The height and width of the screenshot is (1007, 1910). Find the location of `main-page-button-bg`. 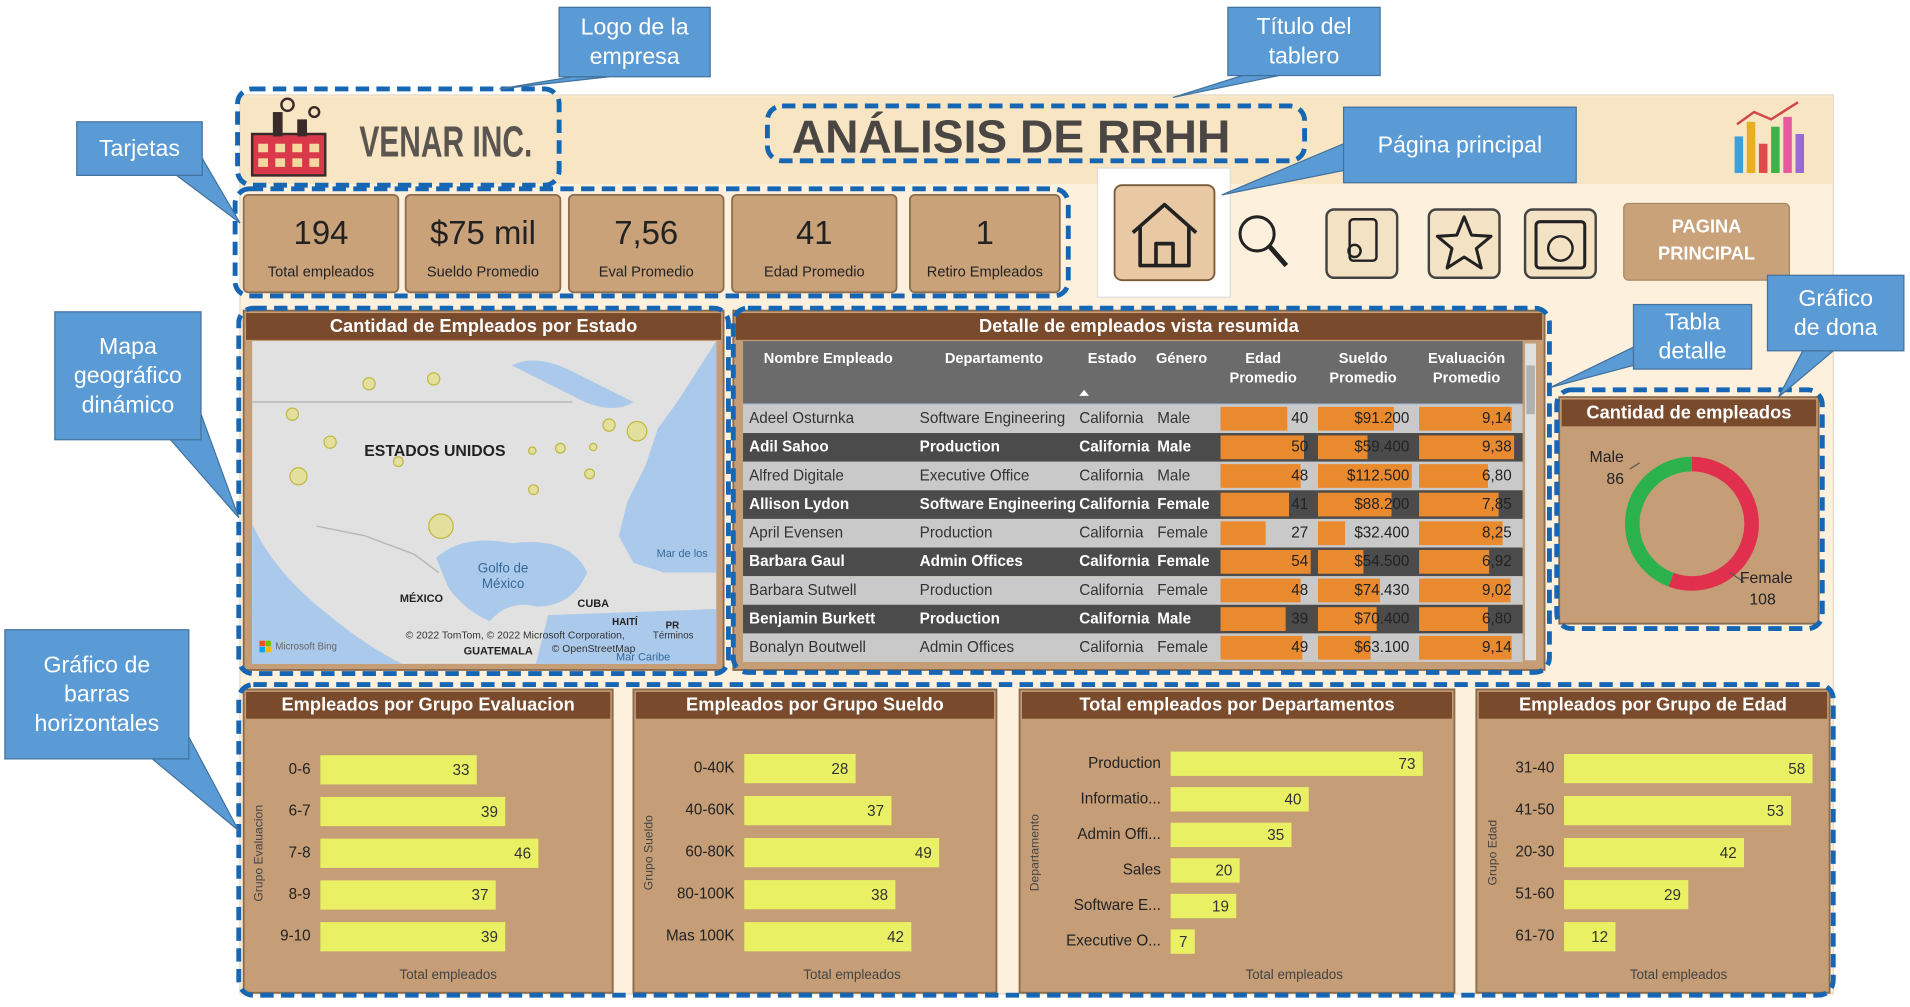

main-page-button-bg is located at coordinates (1707, 241).